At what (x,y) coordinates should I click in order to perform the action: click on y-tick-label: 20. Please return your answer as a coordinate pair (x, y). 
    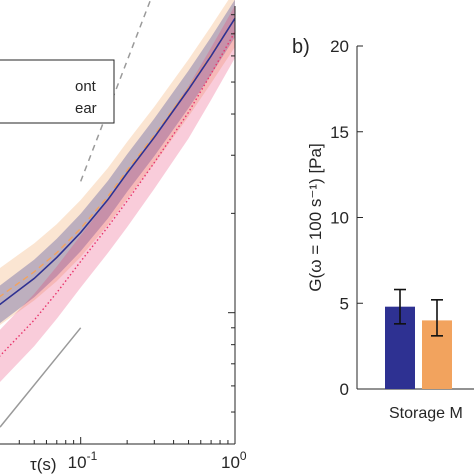
    Looking at the image, I should click on (339, 46).